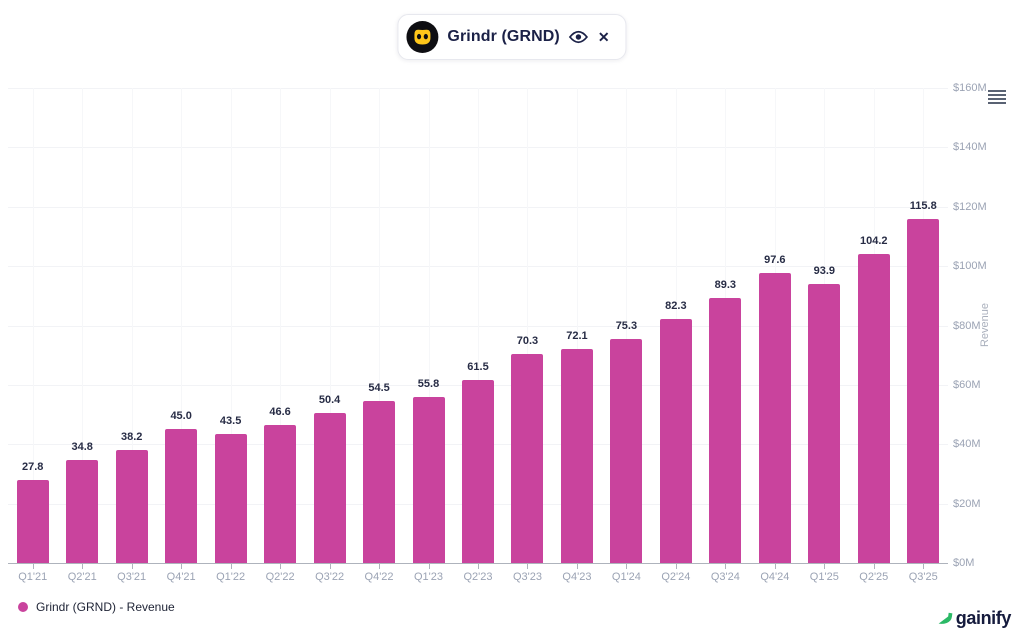  I want to click on bar-value-label: 97.6, so click(775, 260).